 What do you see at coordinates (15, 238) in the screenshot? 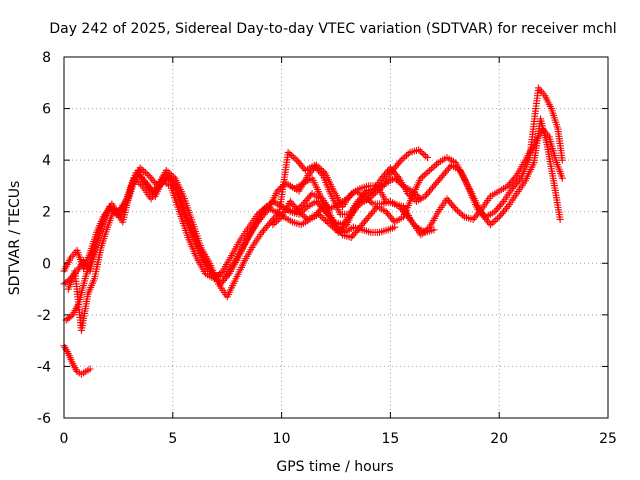
I see `y-axis-label: SDTVAR / TECUs` at bounding box center [15, 238].